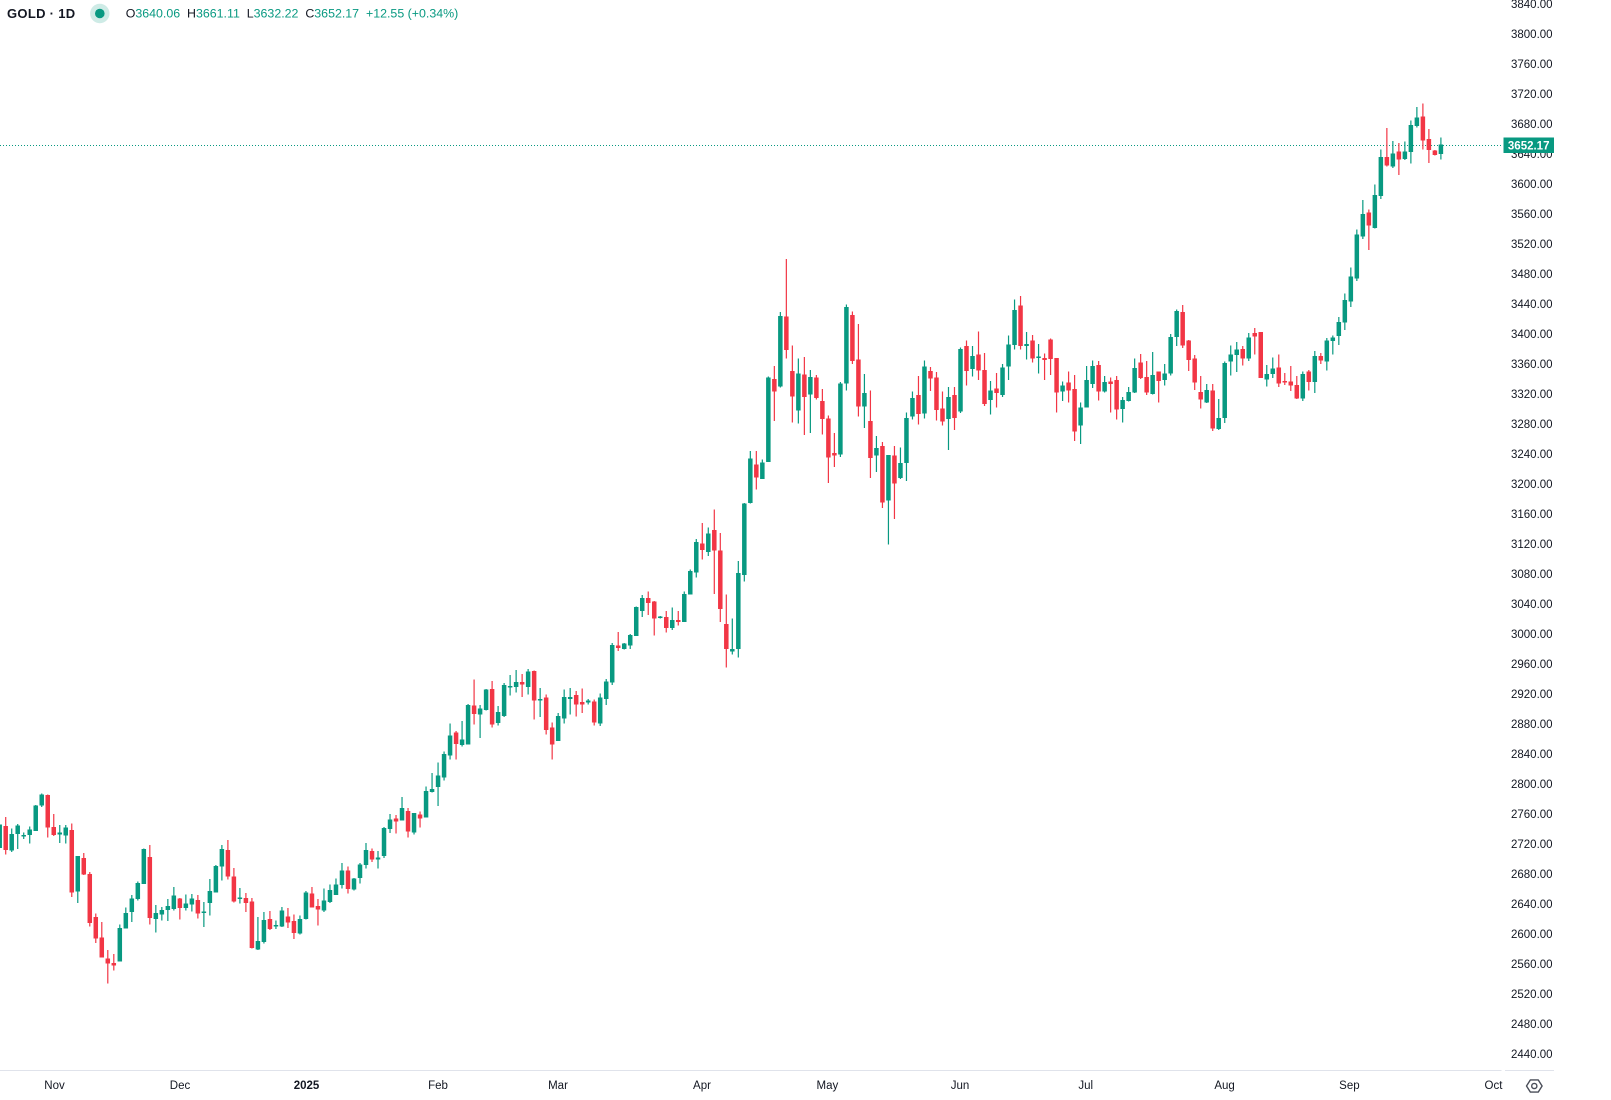 The image size is (1611, 1100). Describe the element at coordinates (1532, 635) in the screenshot. I see `svg-text: 3000.00` at that location.